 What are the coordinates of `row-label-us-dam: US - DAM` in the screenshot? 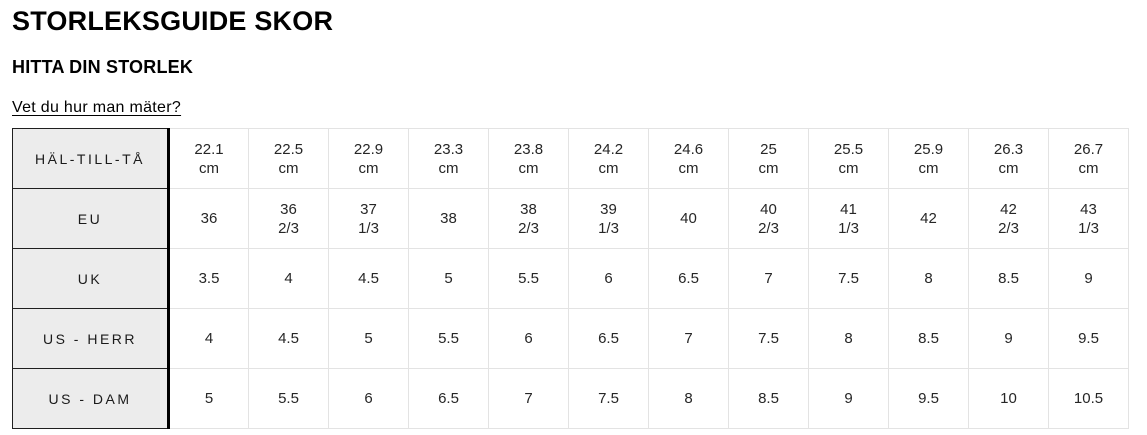 It's located at (91, 398).